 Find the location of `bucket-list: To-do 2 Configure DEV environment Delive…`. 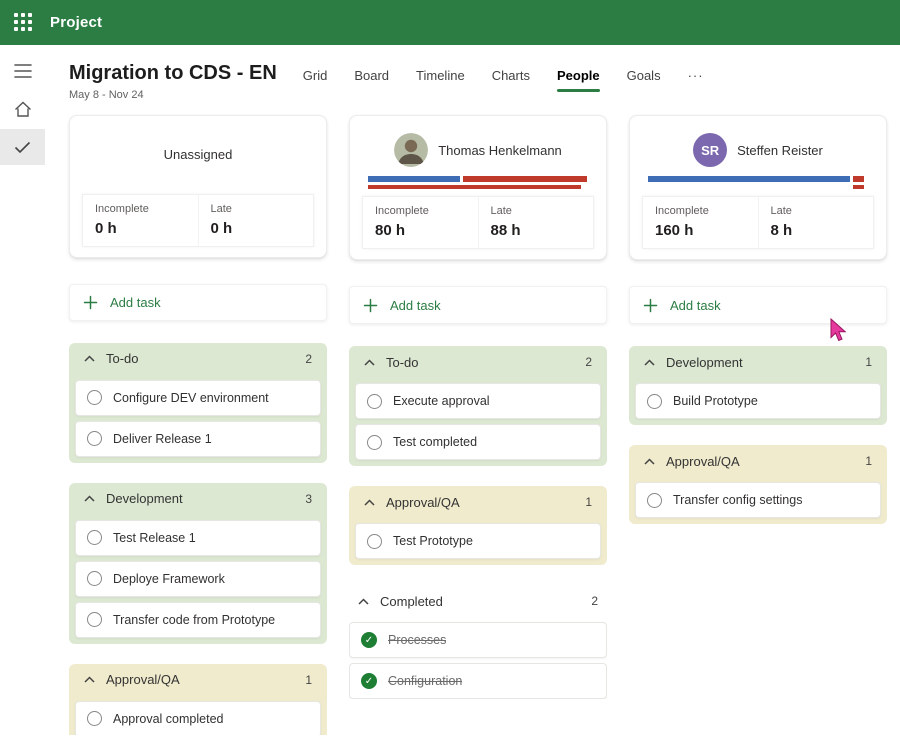

bucket-list: To-do 2 Configure DEV environment Delive… is located at coordinates (198, 538).